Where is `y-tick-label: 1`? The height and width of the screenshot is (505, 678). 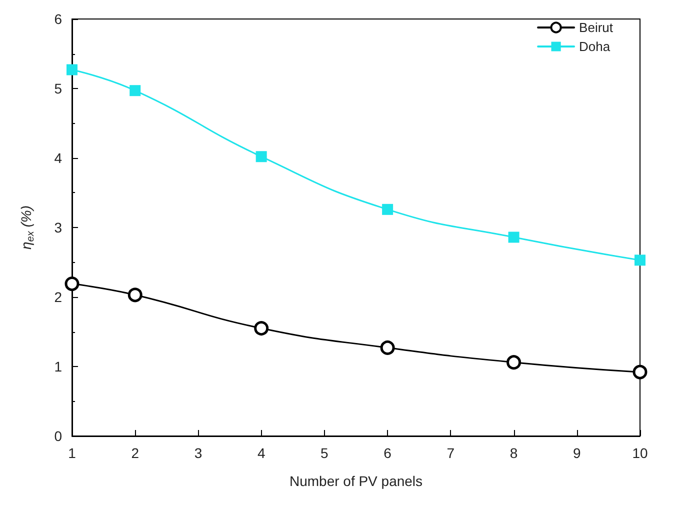
y-tick-label: 1 is located at coordinates (58, 366).